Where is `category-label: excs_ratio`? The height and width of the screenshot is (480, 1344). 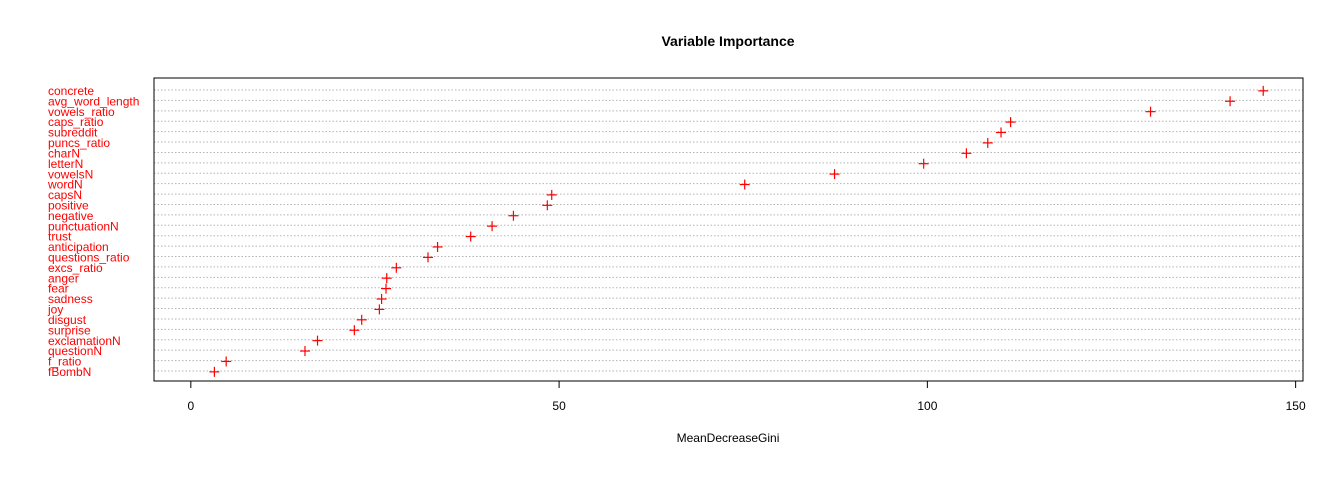 category-label: excs_ratio is located at coordinates (75, 268).